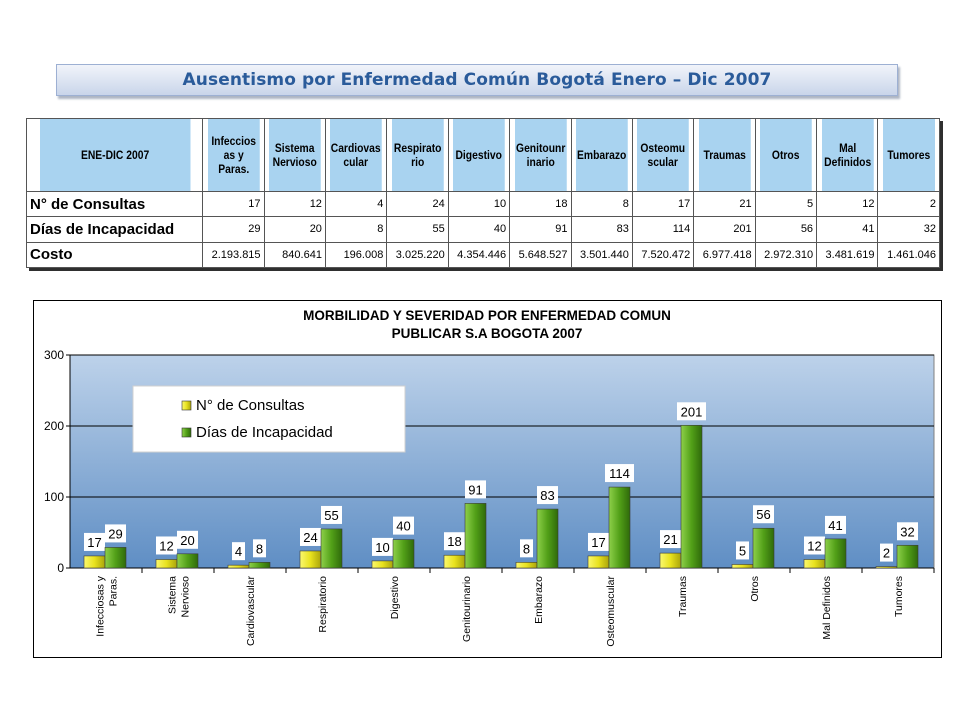 The width and height of the screenshot is (960, 720). Describe the element at coordinates (294, 162) in the screenshot. I see `column-header-line: Nervioso` at that location.